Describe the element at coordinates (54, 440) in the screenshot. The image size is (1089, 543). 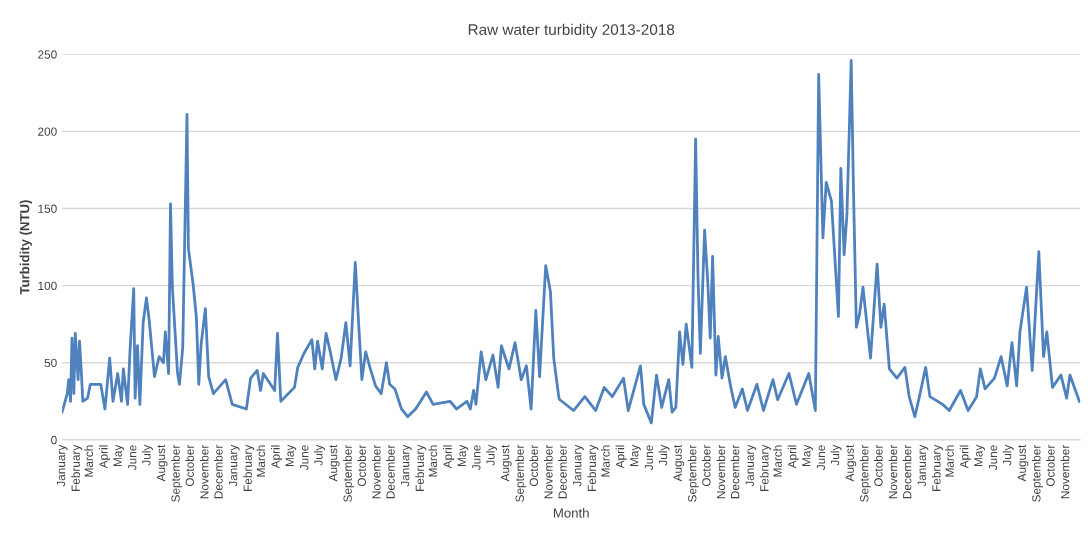
I see `y-tick-label: 0` at that location.